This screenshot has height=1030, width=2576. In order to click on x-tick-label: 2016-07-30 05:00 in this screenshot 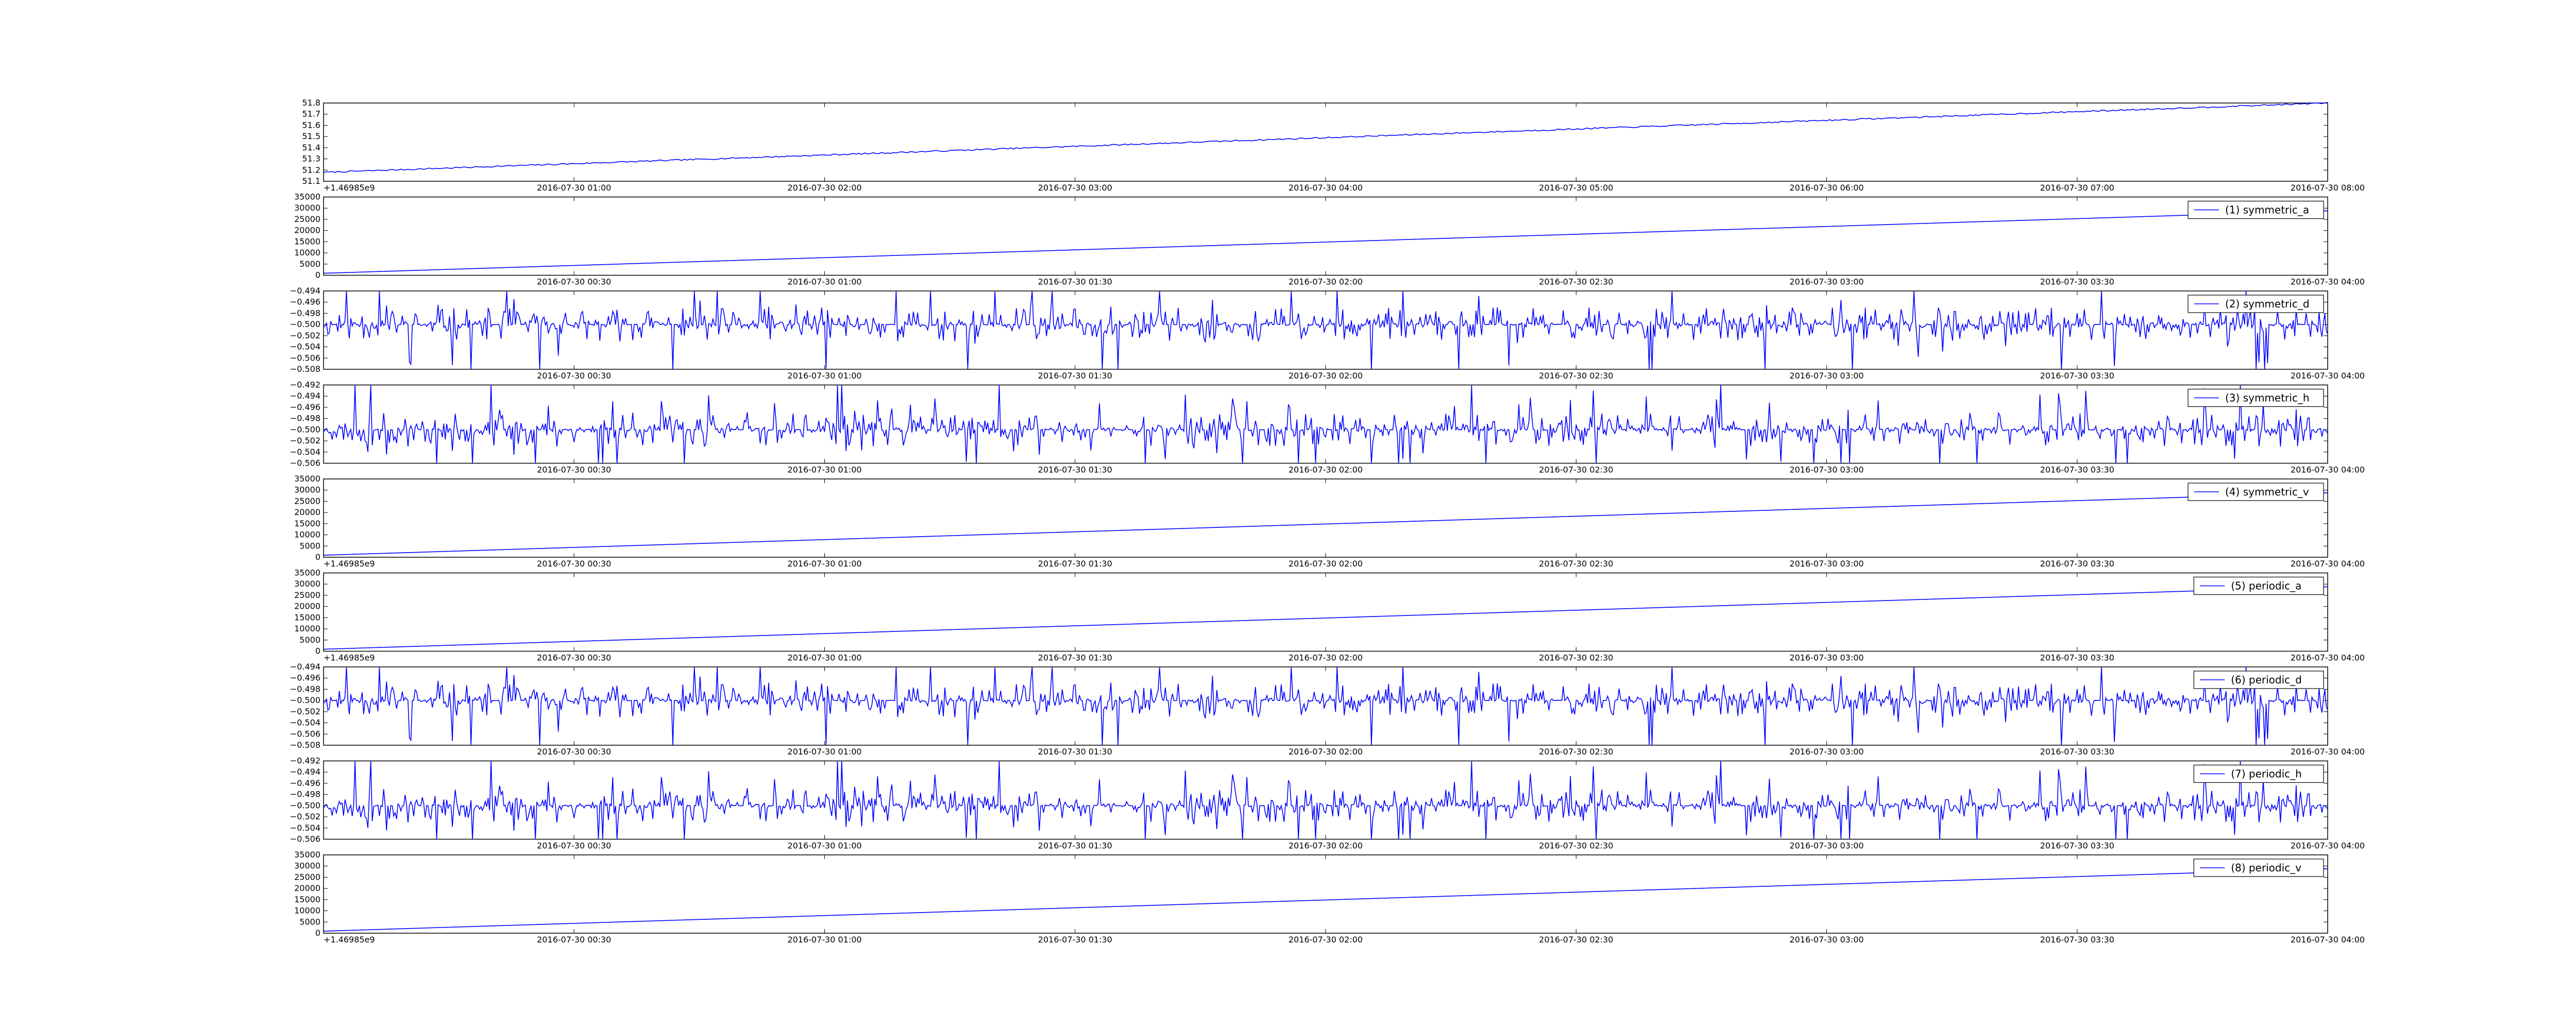, I will do `click(1576, 188)`.